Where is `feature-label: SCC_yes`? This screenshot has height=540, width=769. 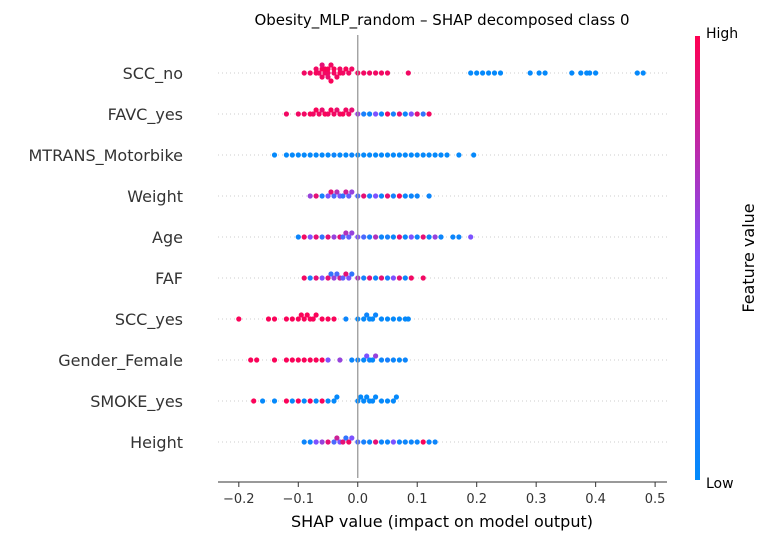
feature-label: SCC_yes is located at coordinates (149, 320).